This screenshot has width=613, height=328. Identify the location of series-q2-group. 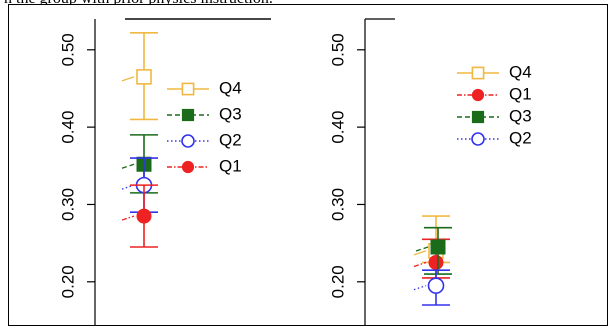
(431, 287).